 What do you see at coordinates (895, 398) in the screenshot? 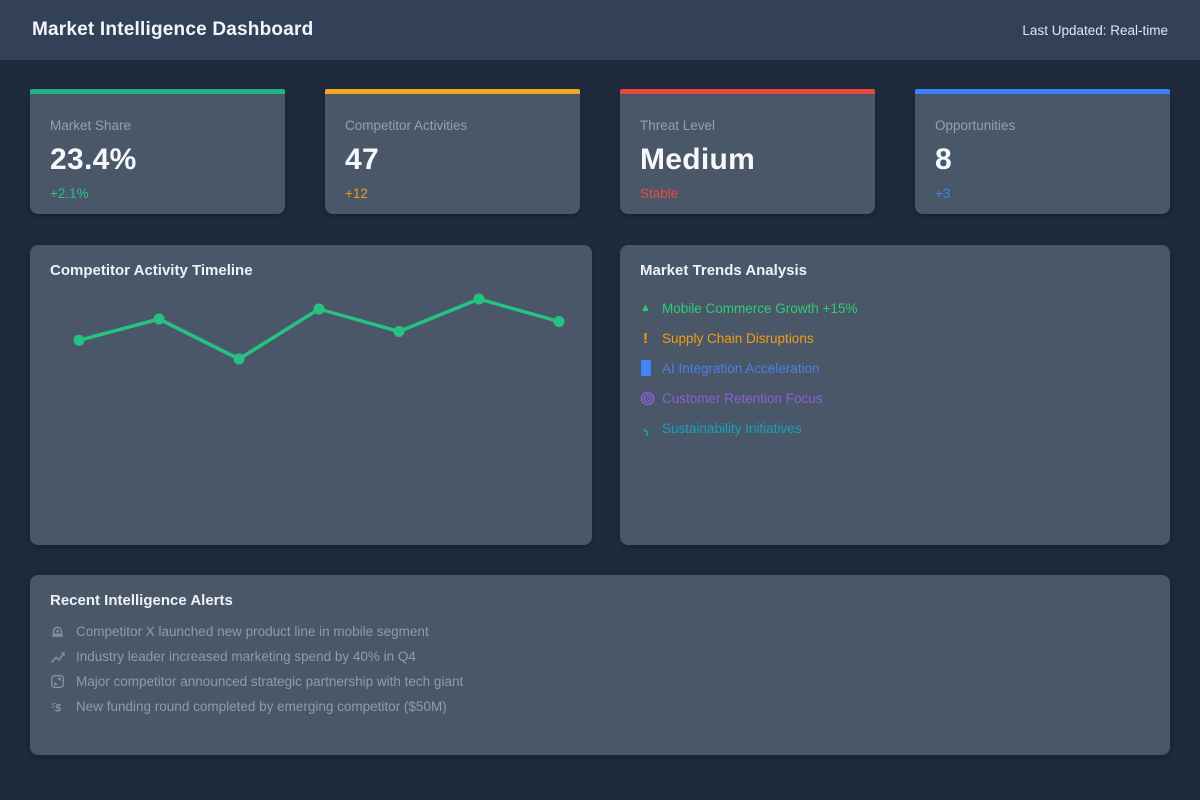
I see `trend-item-customer-retention: Customer Retention Focus` at bounding box center [895, 398].